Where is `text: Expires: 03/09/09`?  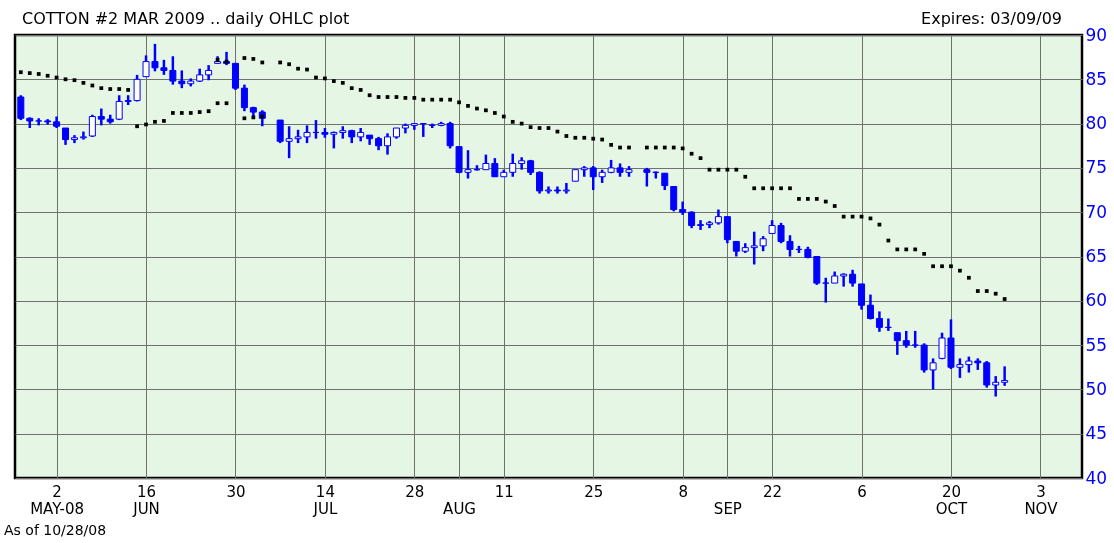 text: Expires: 03/09/09 is located at coordinates (991, 18).